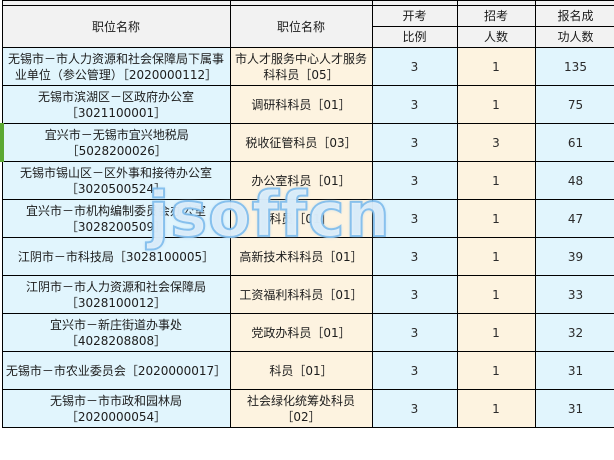  What do you see at coordinates (116, 67) in the screenshot?
I see `cell-organization: 无锡市－市人力资源和社会保障局下属事业单位（参公管理）［2020000112］` at bounding box center [116, 67].